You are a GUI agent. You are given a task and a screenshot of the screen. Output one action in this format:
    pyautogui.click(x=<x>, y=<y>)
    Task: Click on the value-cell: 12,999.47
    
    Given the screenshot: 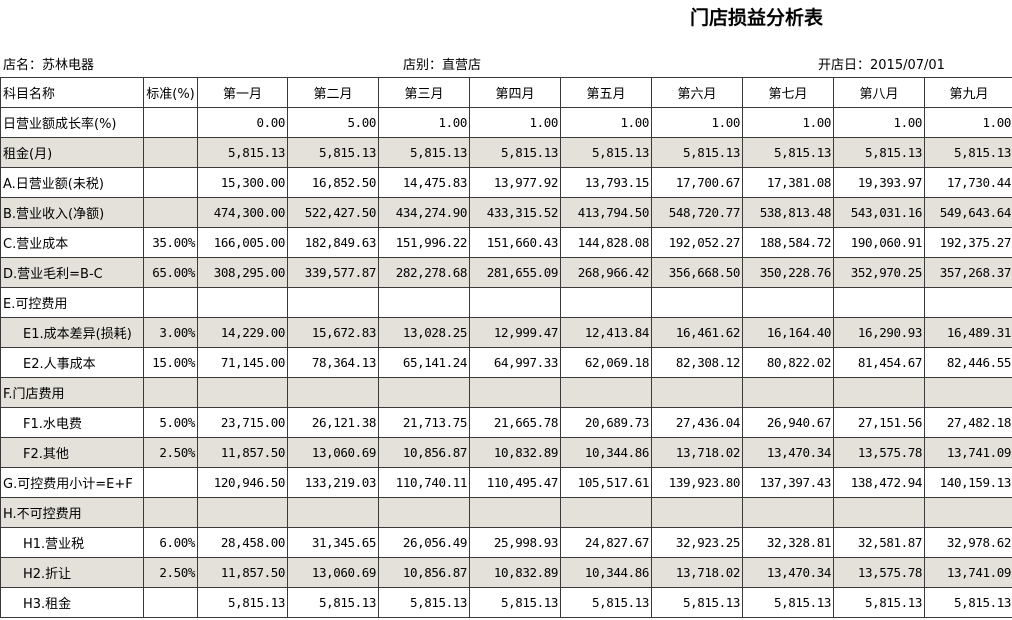 What is the action you would take?
    pyautogui.click(x=515, y=332)
    